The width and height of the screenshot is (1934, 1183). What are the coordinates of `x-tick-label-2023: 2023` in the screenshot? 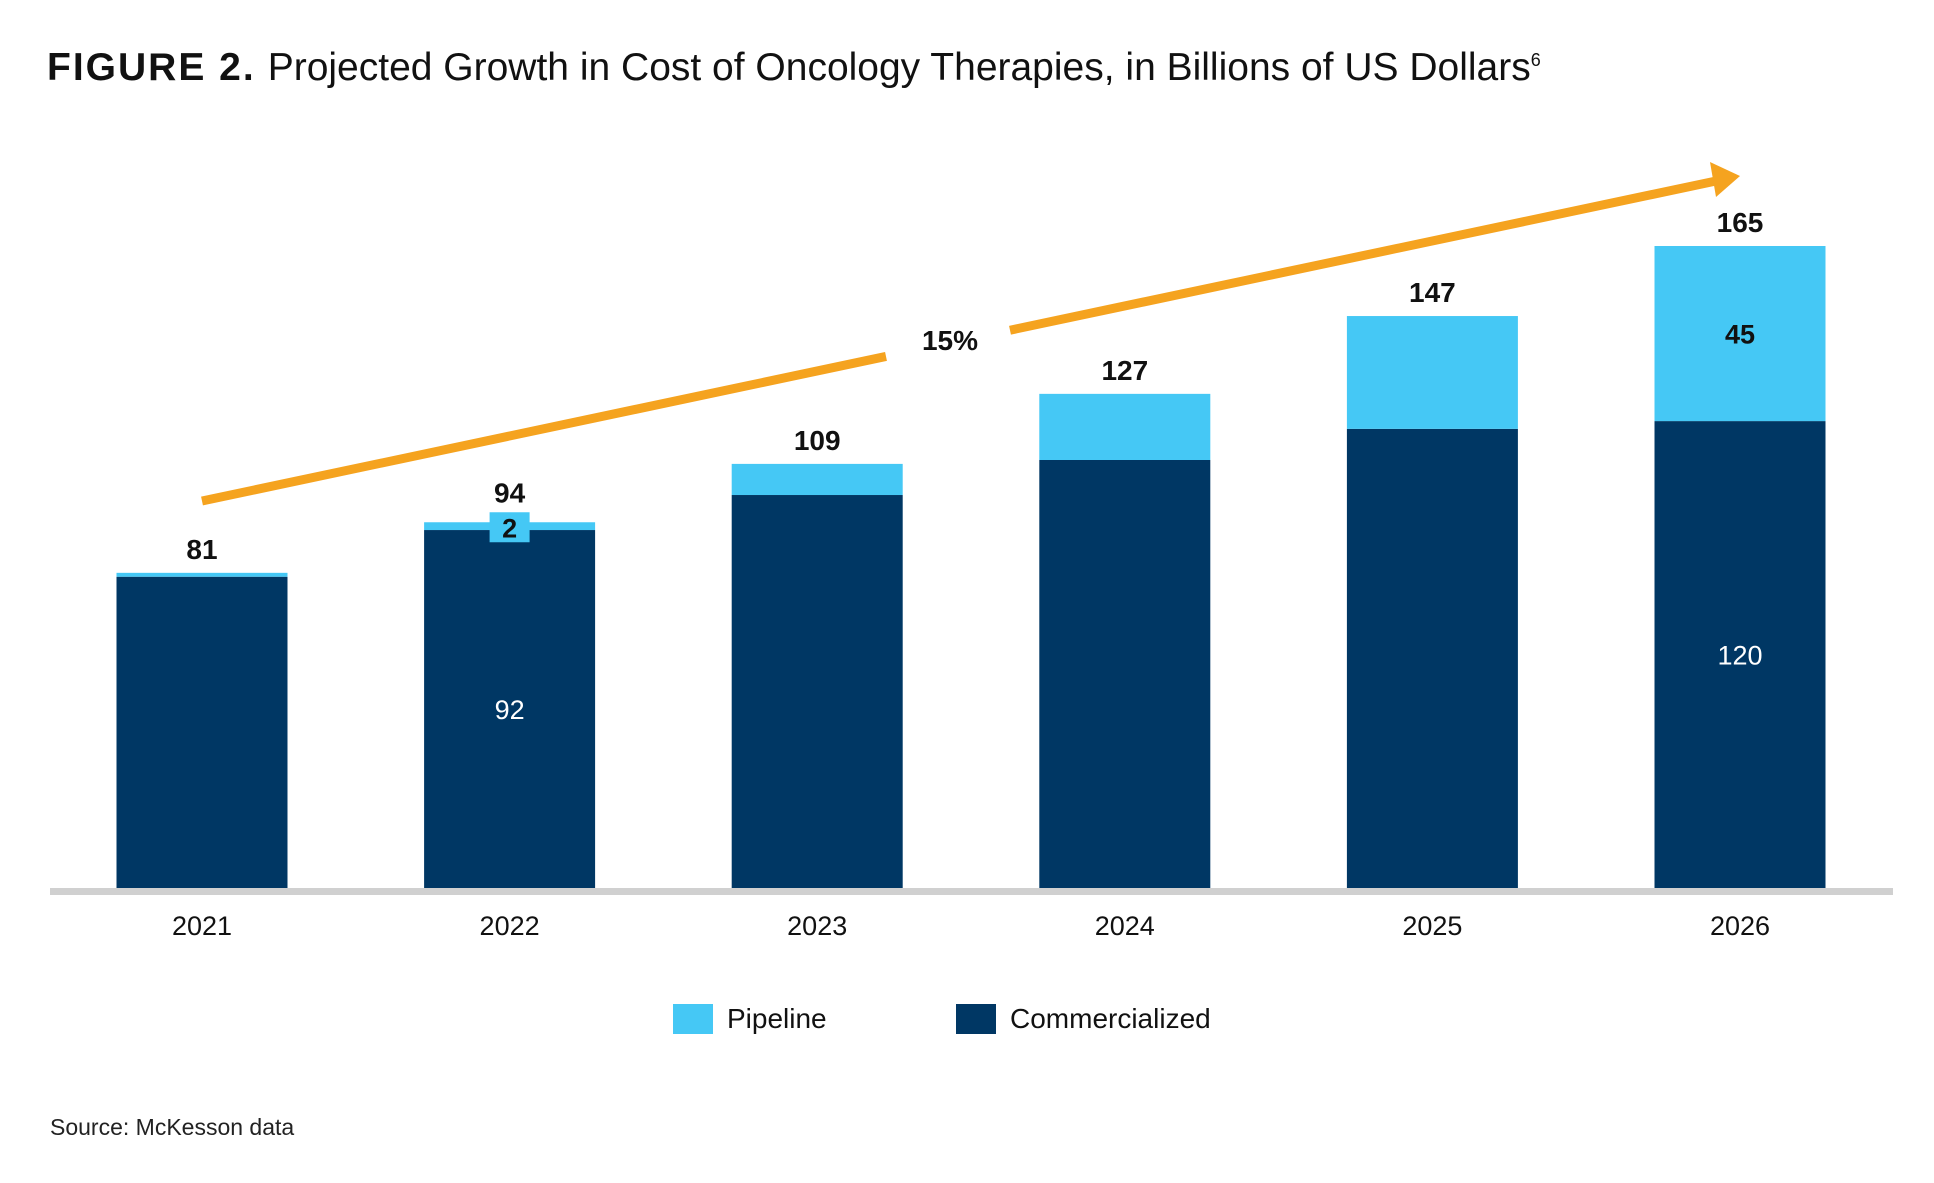 It's located at (817, 926).